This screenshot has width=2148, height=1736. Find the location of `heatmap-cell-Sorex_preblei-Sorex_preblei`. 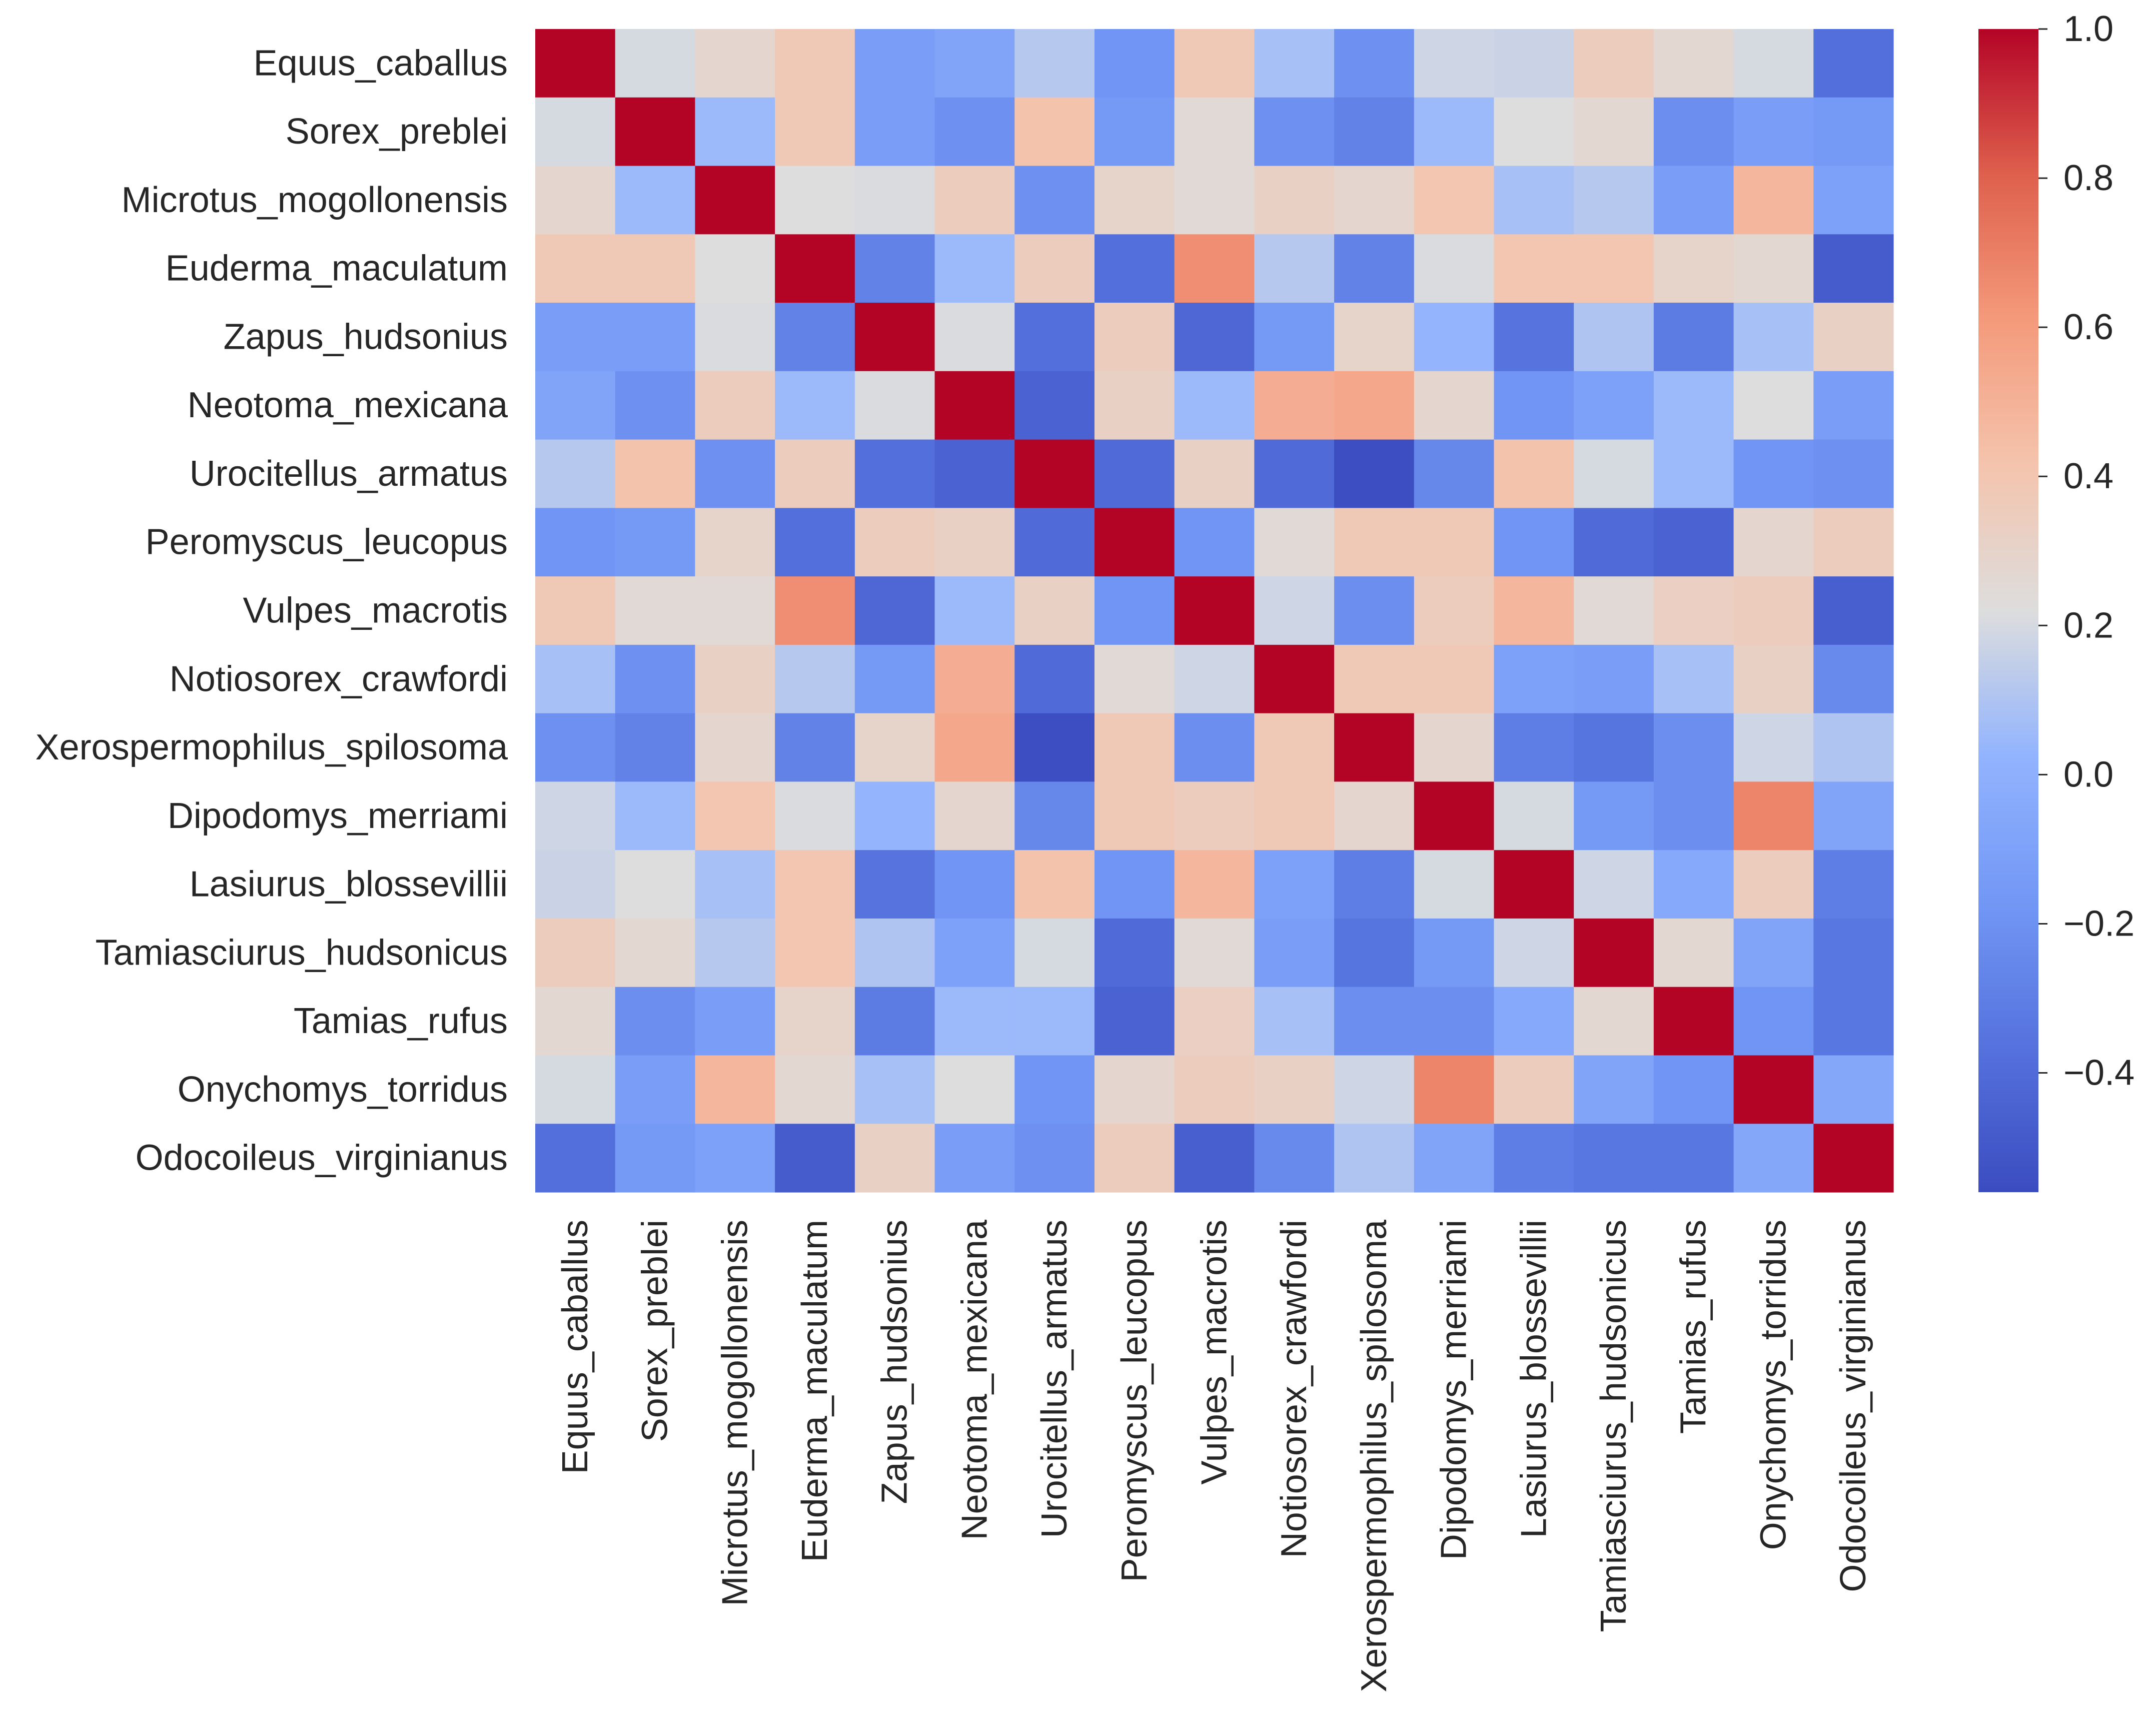

heatmap-cell-Sorex_preblei-Sorex_preblei is located at coordinates (655, 132).